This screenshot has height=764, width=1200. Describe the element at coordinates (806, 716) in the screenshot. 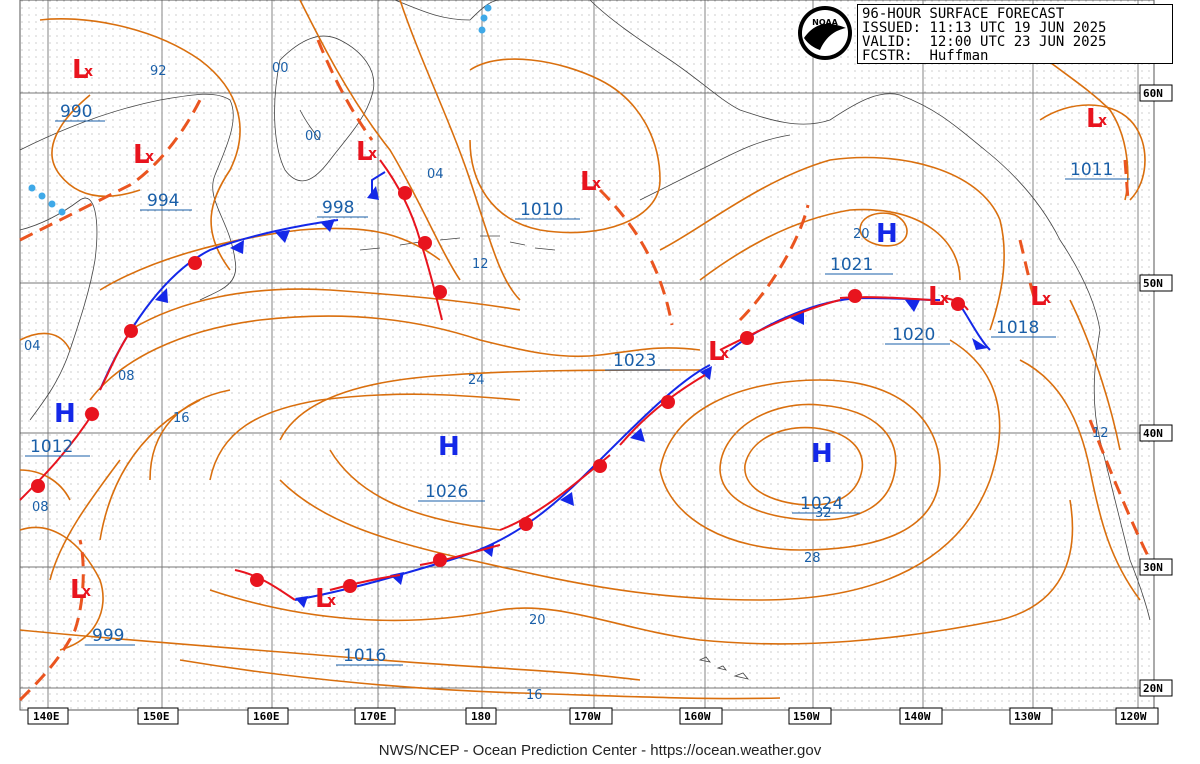

I see `lon-tick: 150W` at that location.